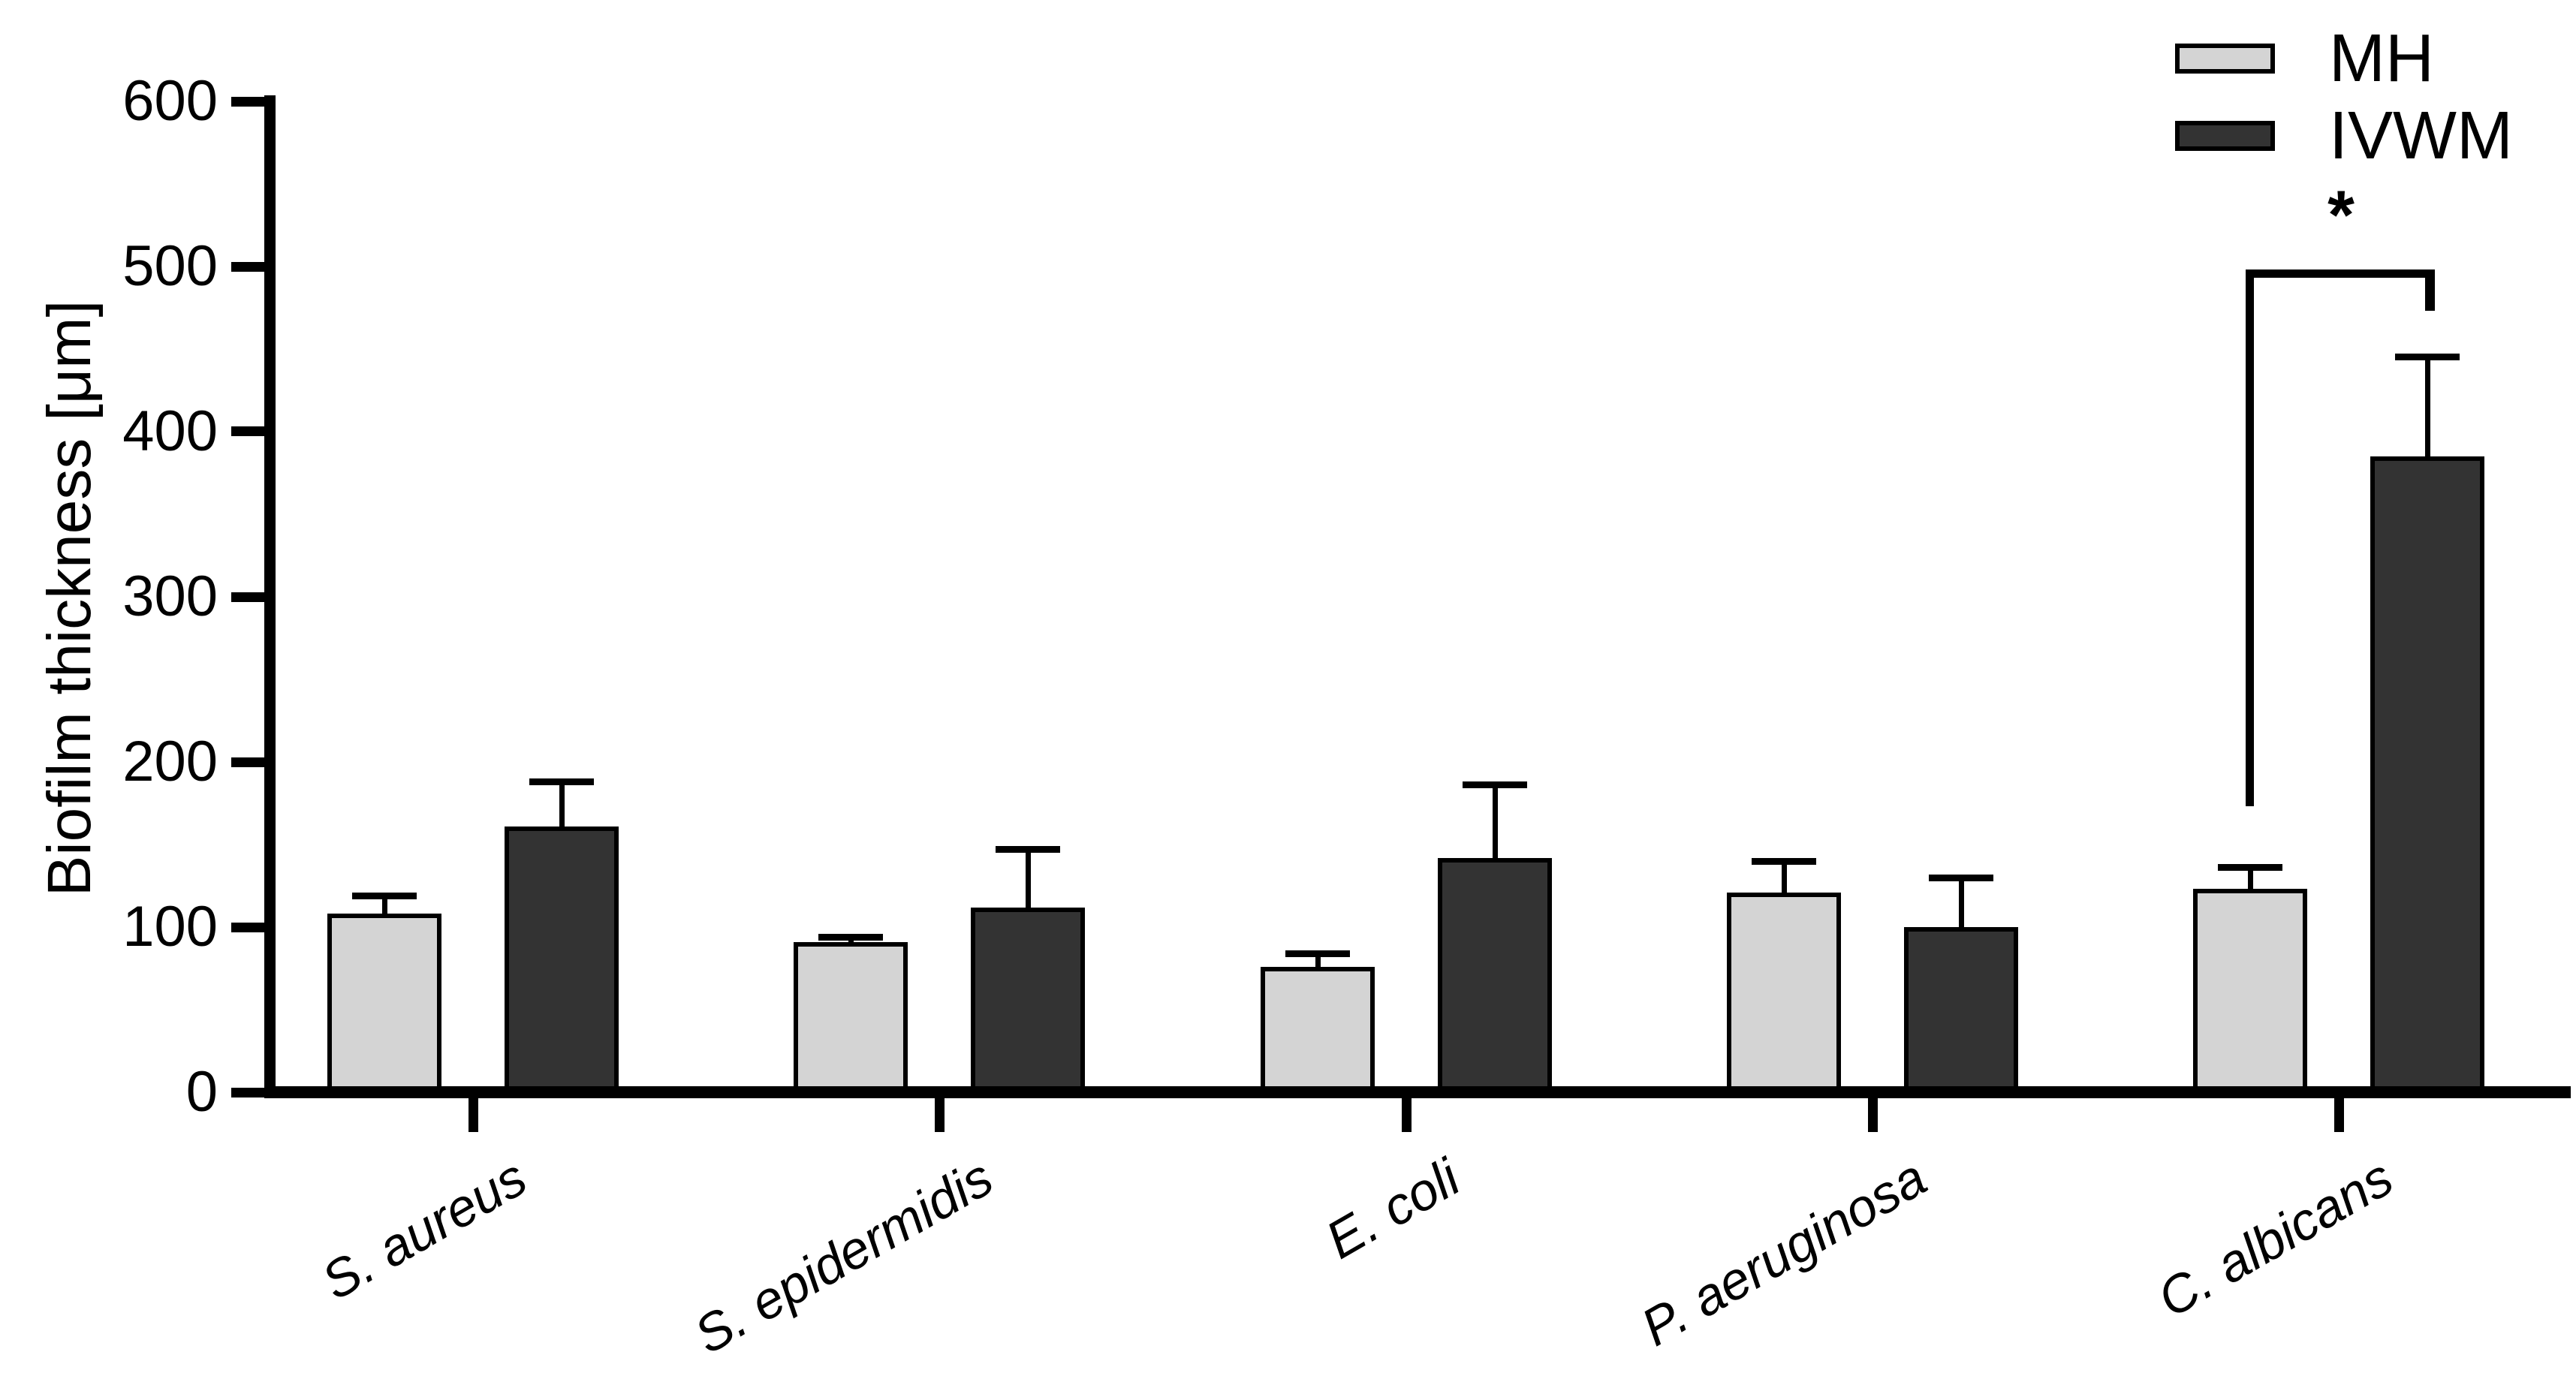  Describe the element at coordinates (1028, 1002) in the screenshot. I see `bar-ivwm-s-epidermidis` at that location.